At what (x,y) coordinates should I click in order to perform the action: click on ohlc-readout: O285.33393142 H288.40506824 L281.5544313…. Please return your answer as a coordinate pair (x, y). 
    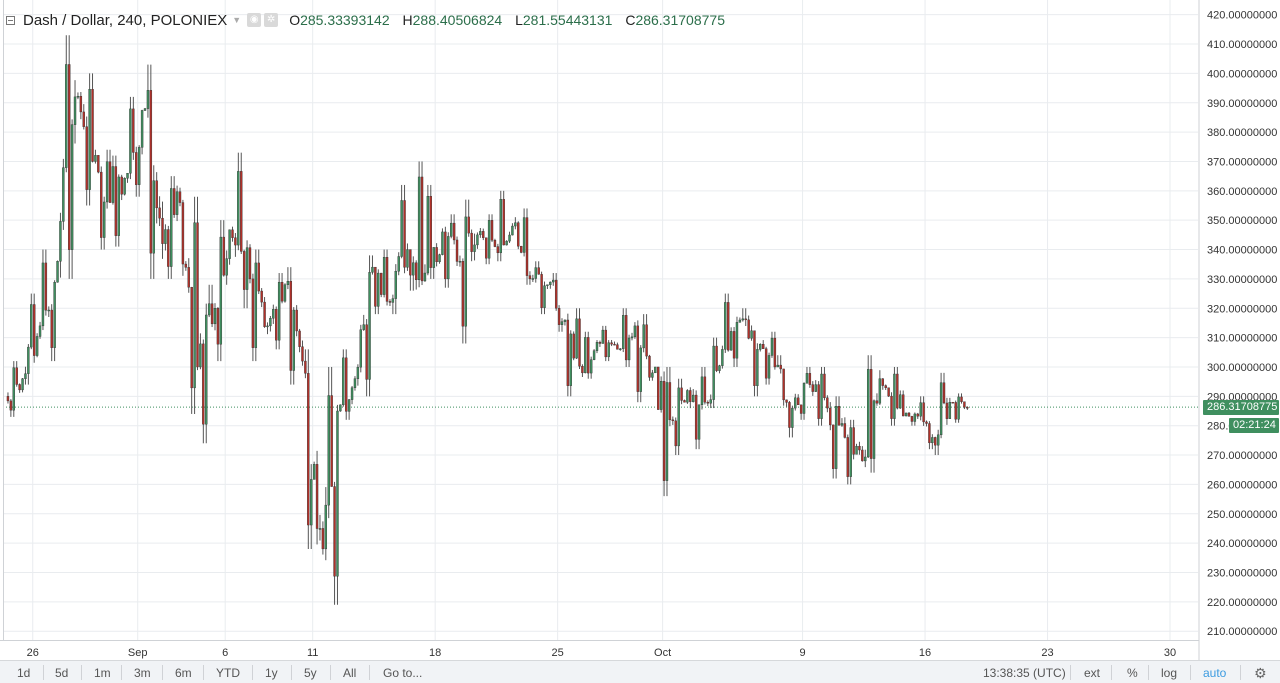
    Looking at the image, I should click on (511, 20).